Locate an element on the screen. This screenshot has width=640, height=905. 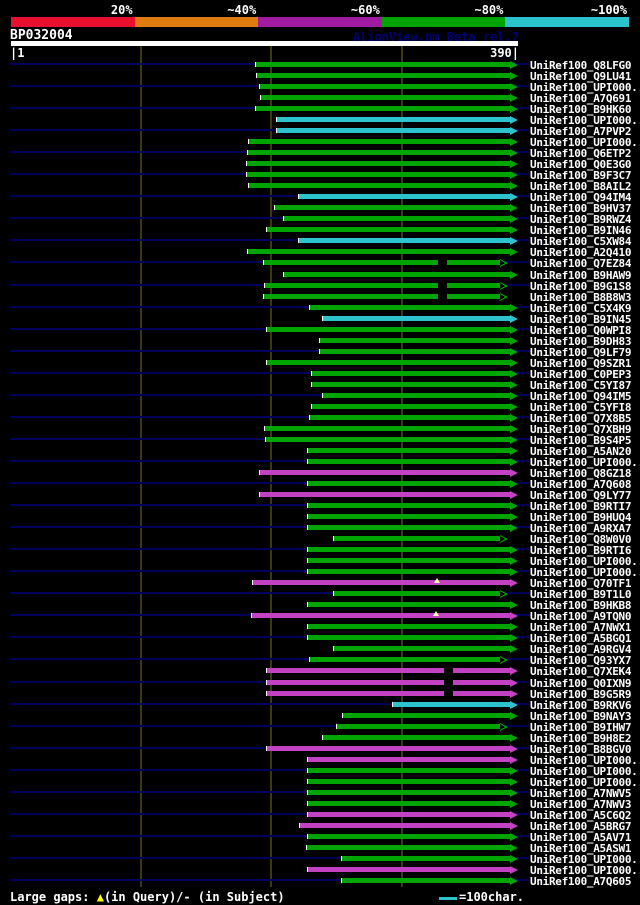
hit-label: UniRef100_Q0IXN9 is located at coordinates (581, 683).